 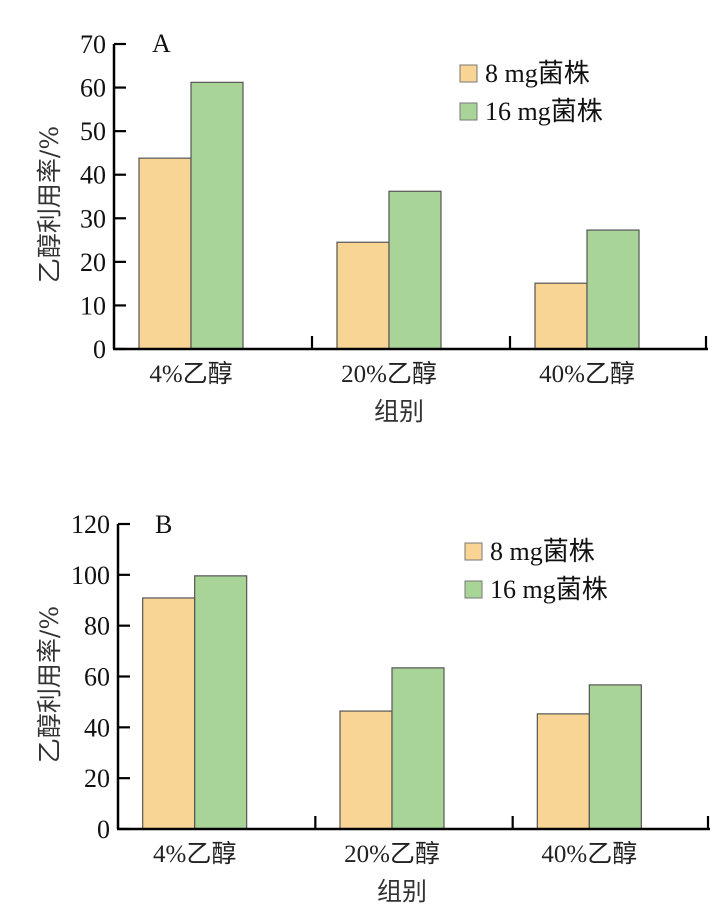 I want to click on y-tick-label: 10, so click(x=93, y=305).